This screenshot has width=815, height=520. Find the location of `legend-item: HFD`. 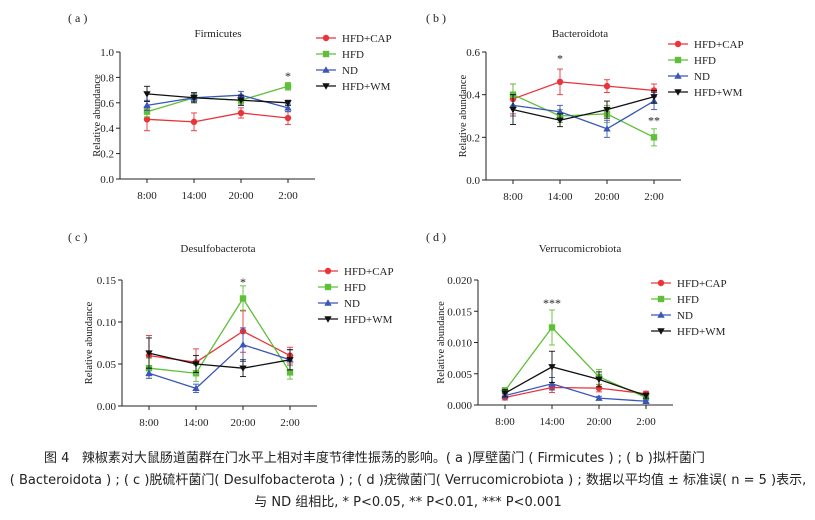

legend-item: HFD is located at coordinates (342, 288).